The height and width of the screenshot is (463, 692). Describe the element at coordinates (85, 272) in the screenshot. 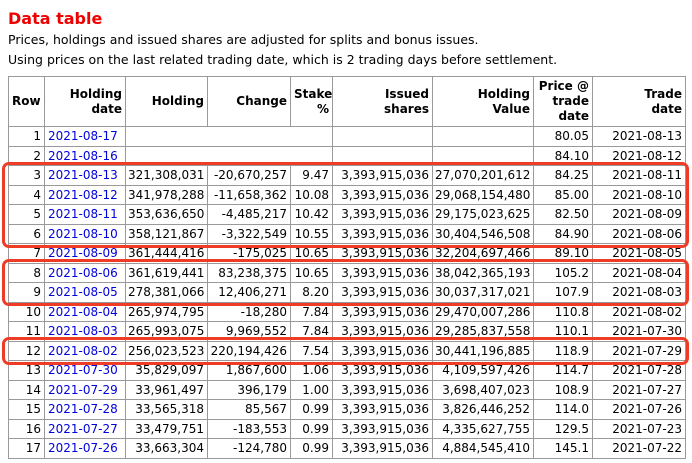

I see `holding-date-link: 2021-08-06` at that location.